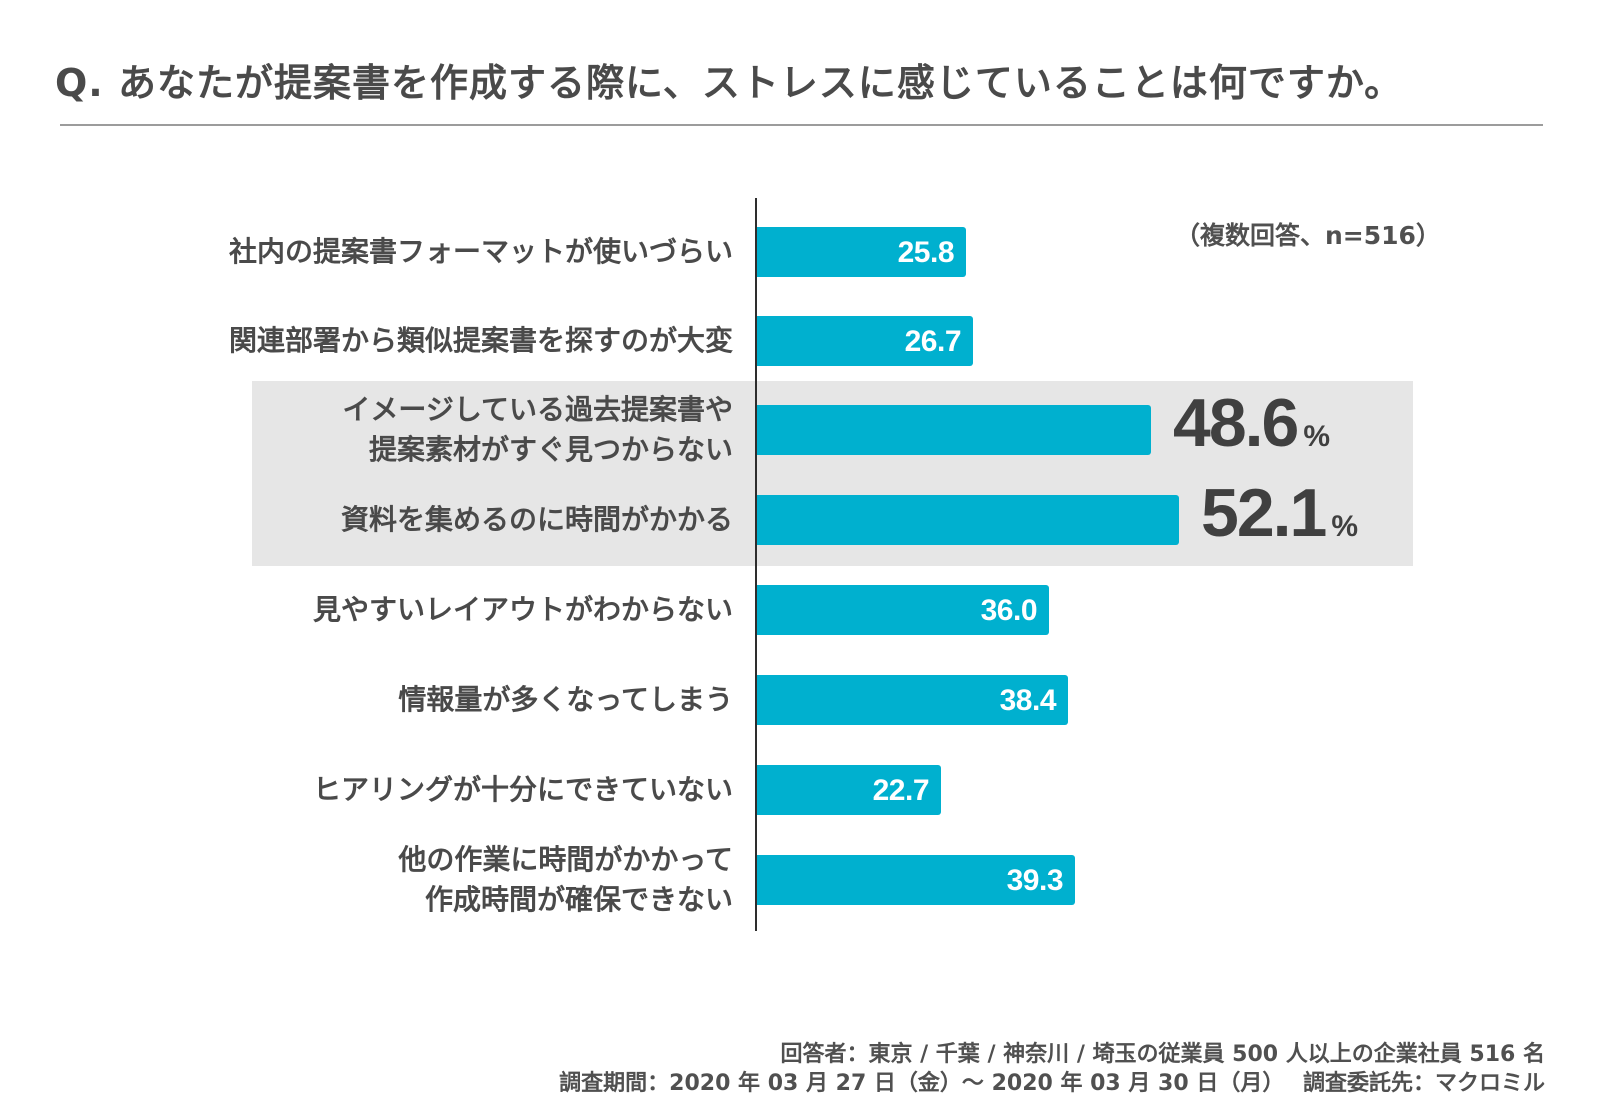 The width and height of the screenshot is (1600, 1120). I want to click on bar-value-label: 38.4, so click(1028, 700).